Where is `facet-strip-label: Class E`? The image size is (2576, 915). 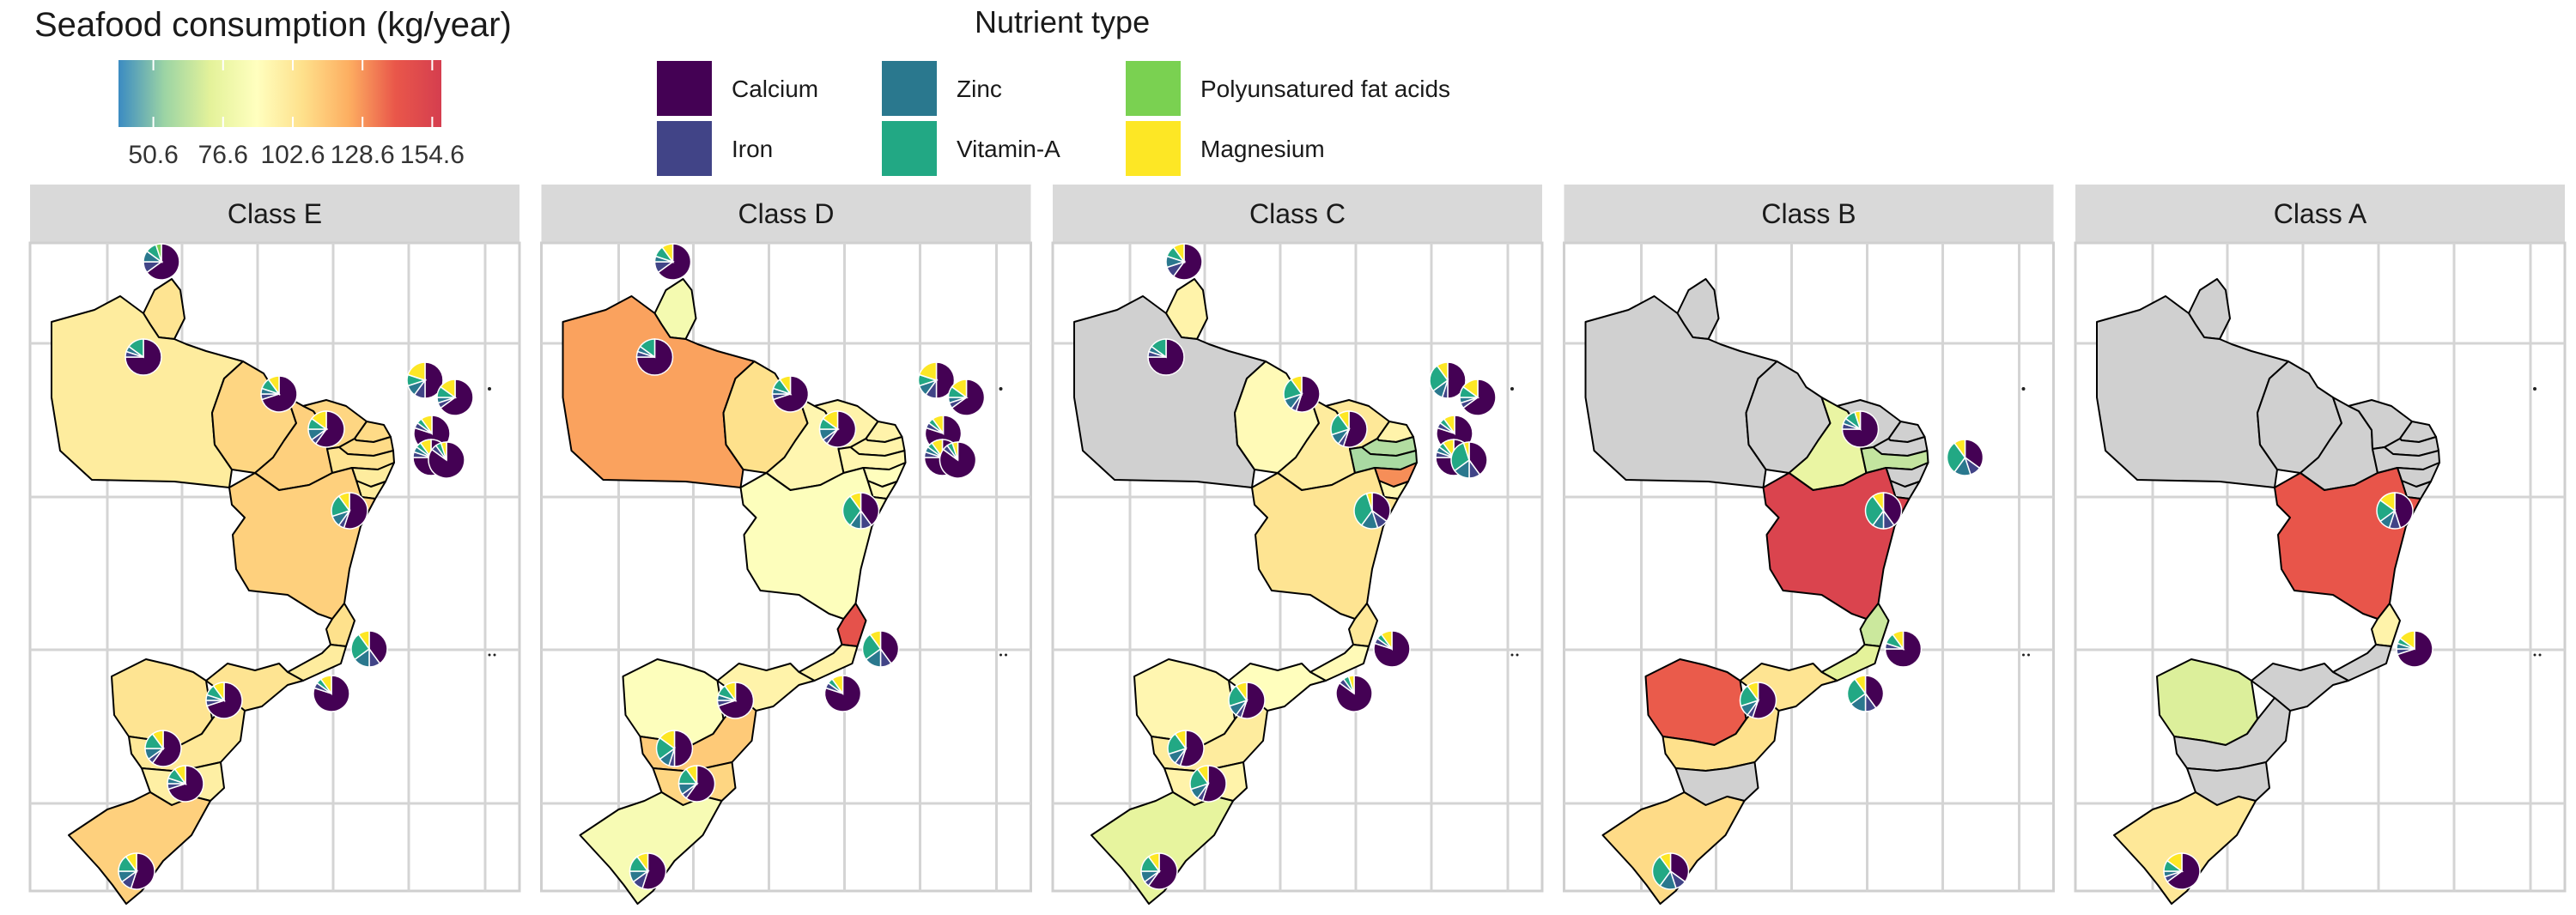
facet-strip-label: Class E is located at coordinates (275, 213).